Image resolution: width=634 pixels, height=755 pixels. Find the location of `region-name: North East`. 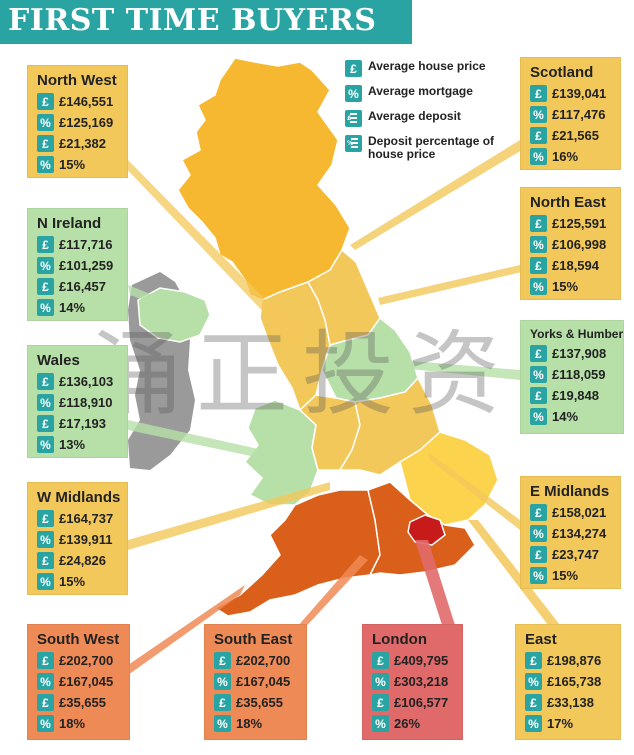

region-name: North East is located at coordinates (568, 202).